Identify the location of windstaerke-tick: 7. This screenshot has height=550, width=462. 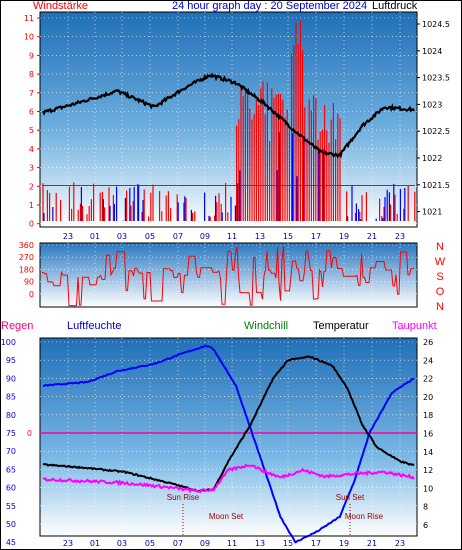
(31, 93).